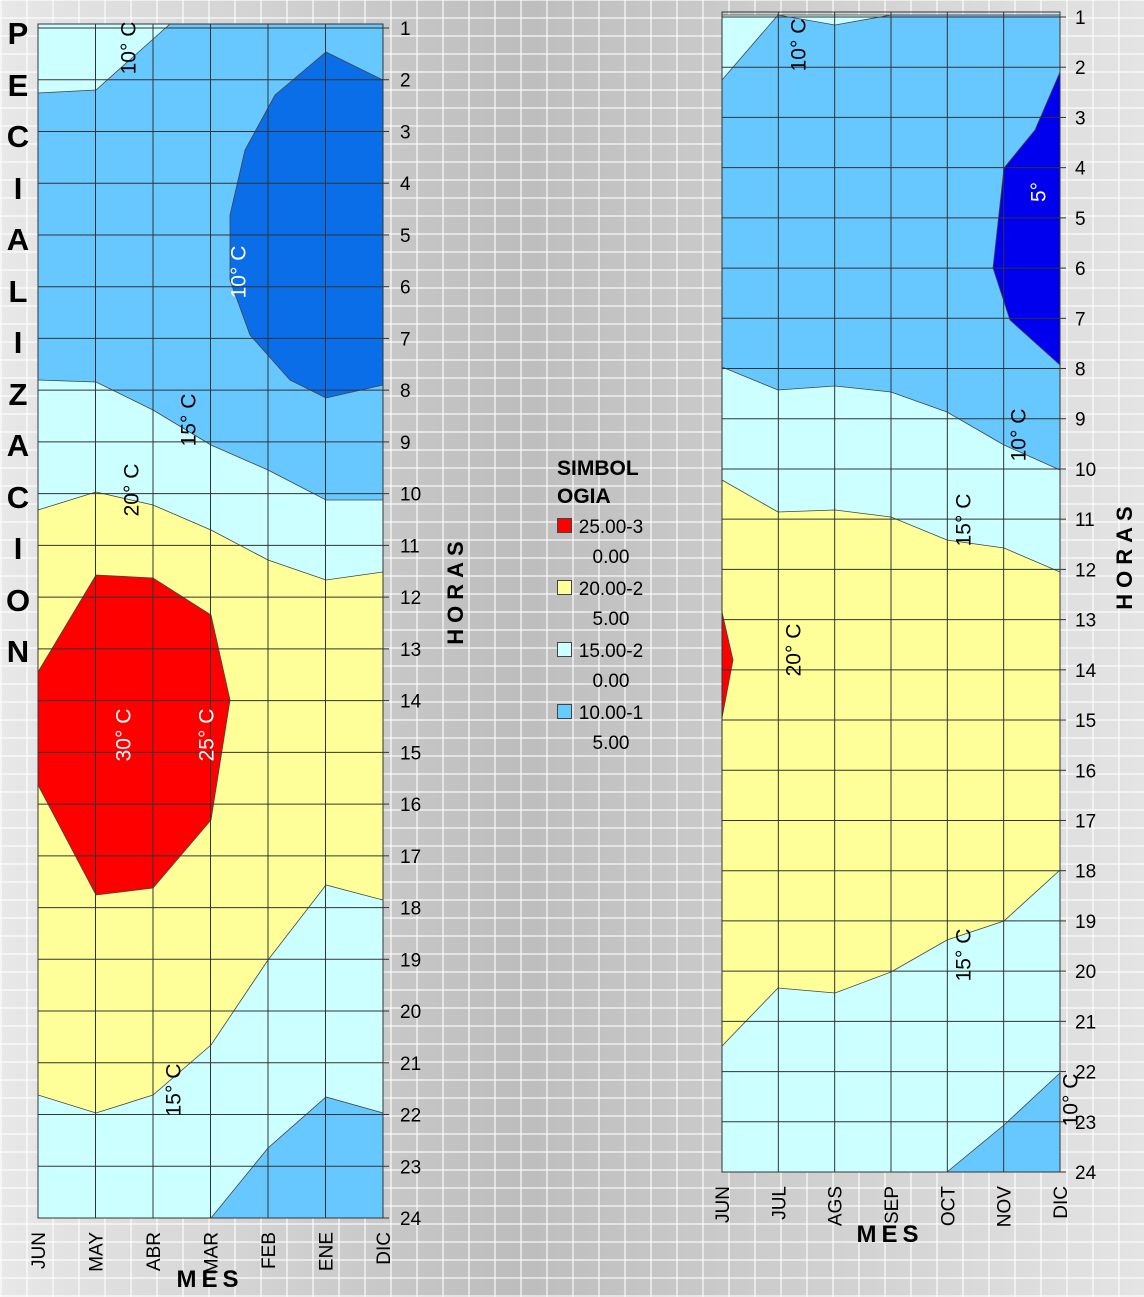  What do you see at coordinates (269, 1250) in the screenshot?
I see `x-tick-label: FEB` at bounding box center [269, 1250].